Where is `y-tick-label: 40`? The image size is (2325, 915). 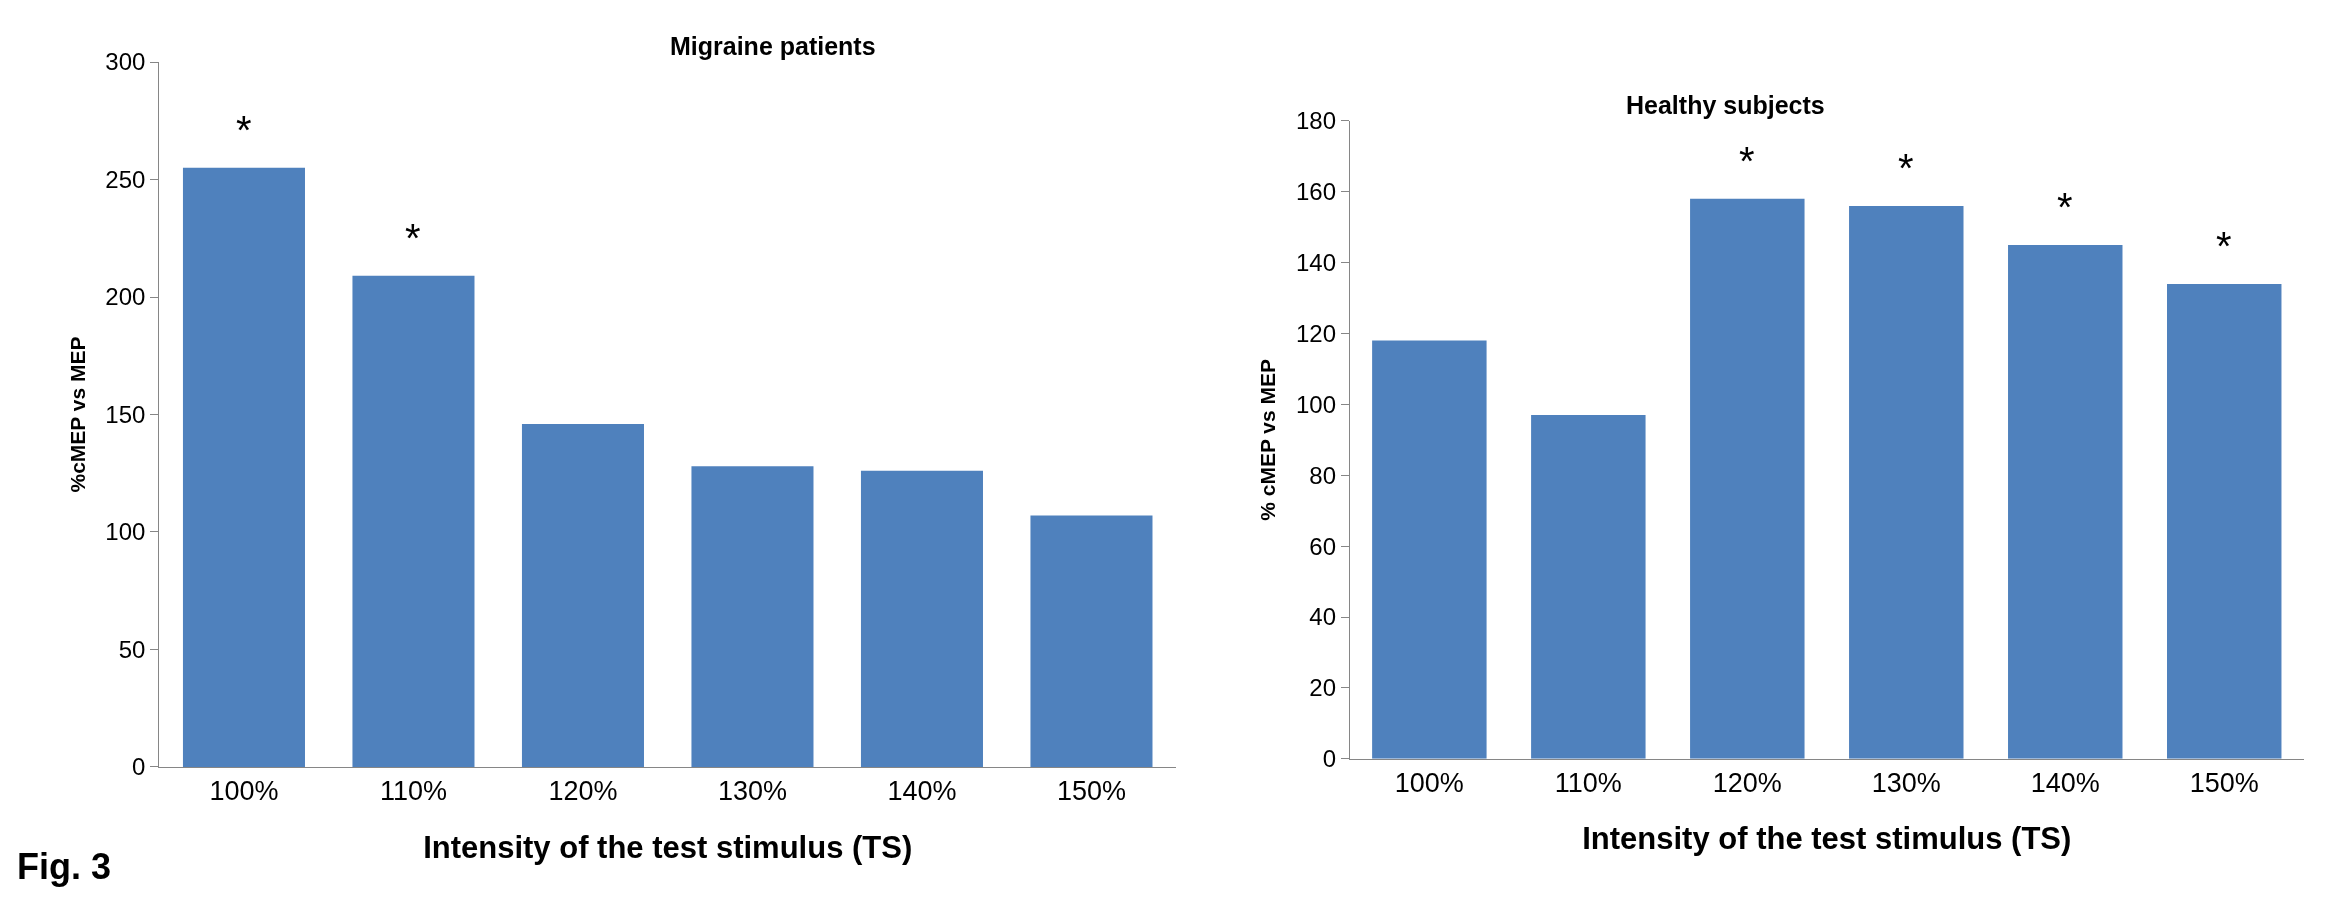
y-tick-label: 40 is located at coordinates (1323, 617).